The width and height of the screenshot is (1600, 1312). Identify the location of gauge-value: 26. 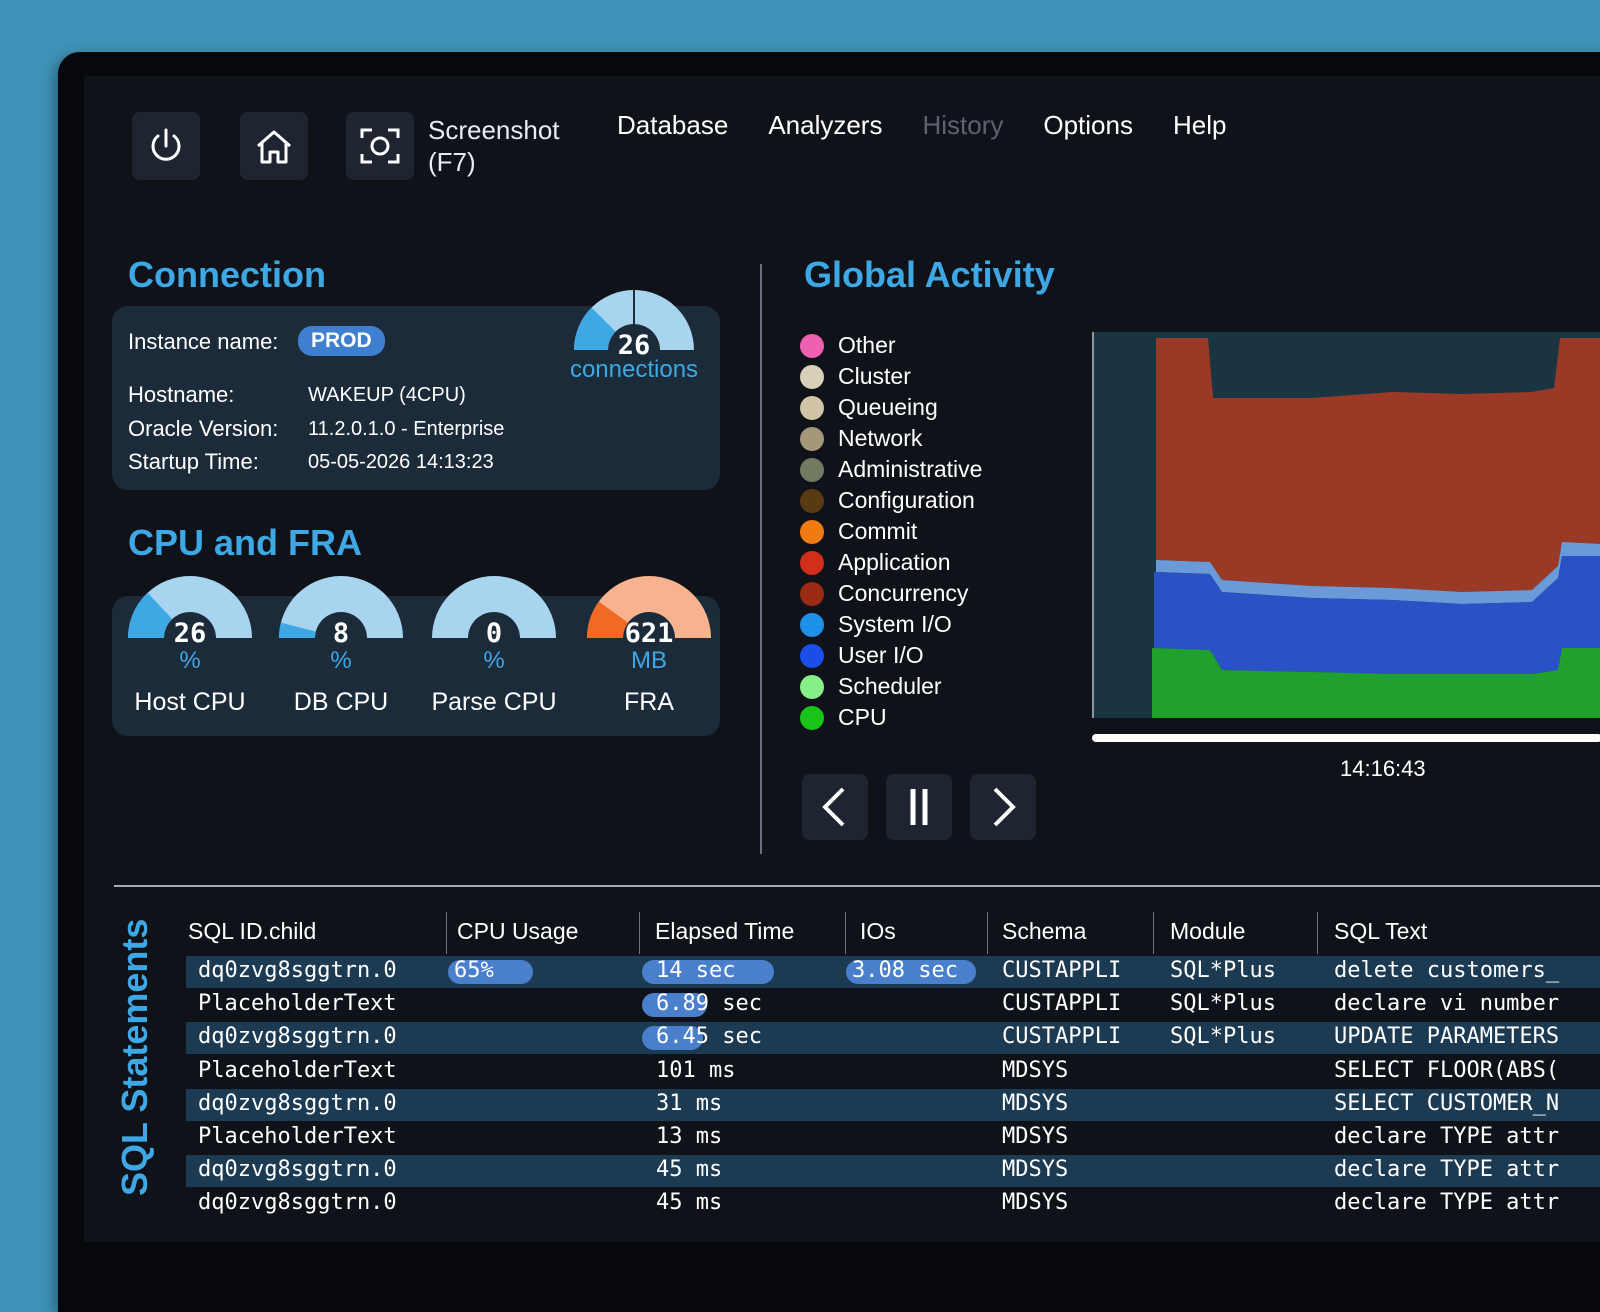
(190, 633).